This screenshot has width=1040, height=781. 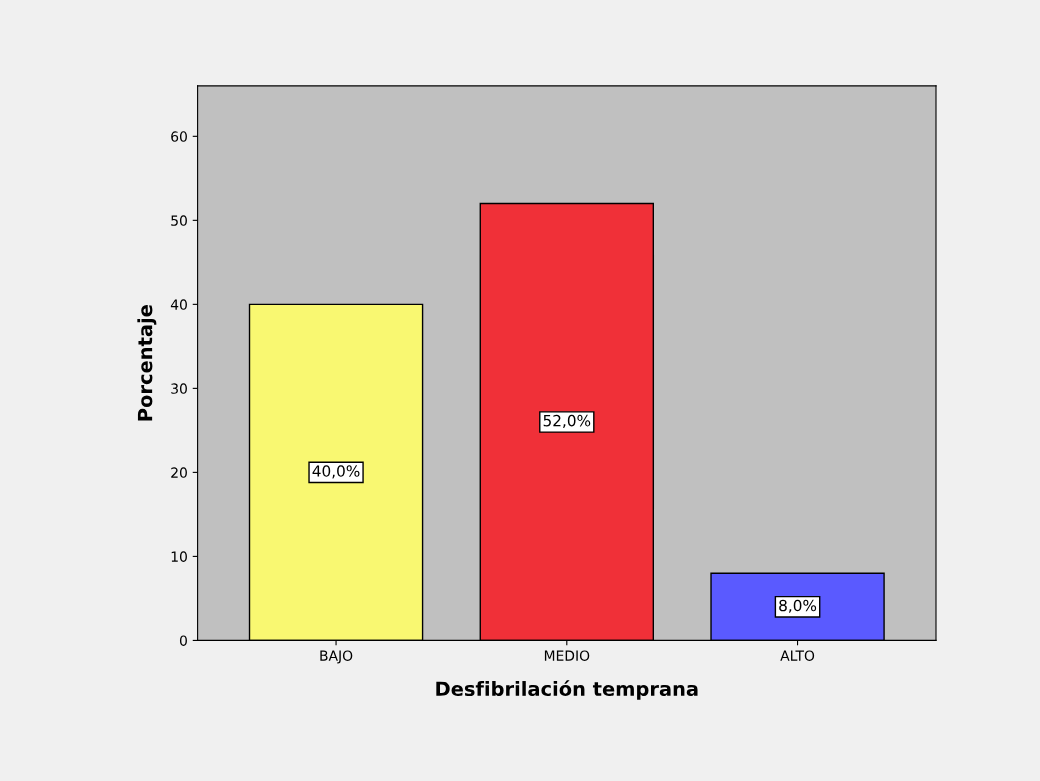 I want to click on y-tick-label: 40, so click(x=178, y=304).